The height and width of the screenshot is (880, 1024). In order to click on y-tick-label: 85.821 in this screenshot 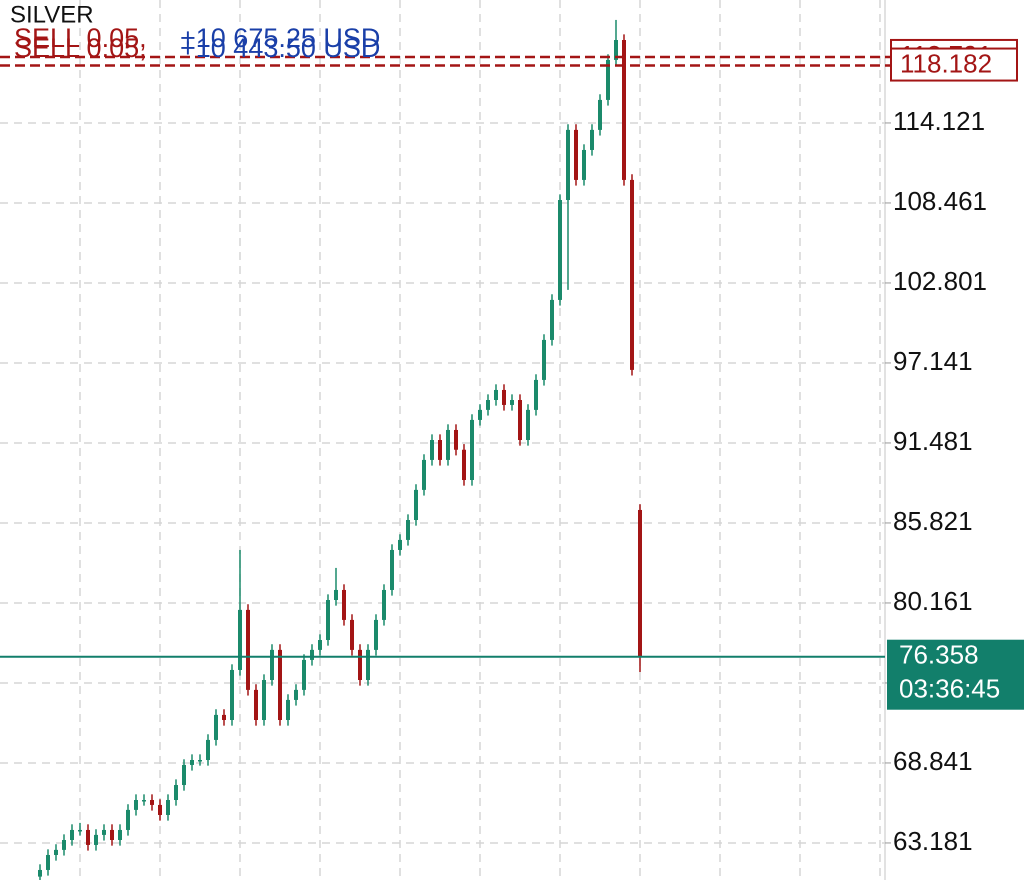, I will do `click(933, 521)`.